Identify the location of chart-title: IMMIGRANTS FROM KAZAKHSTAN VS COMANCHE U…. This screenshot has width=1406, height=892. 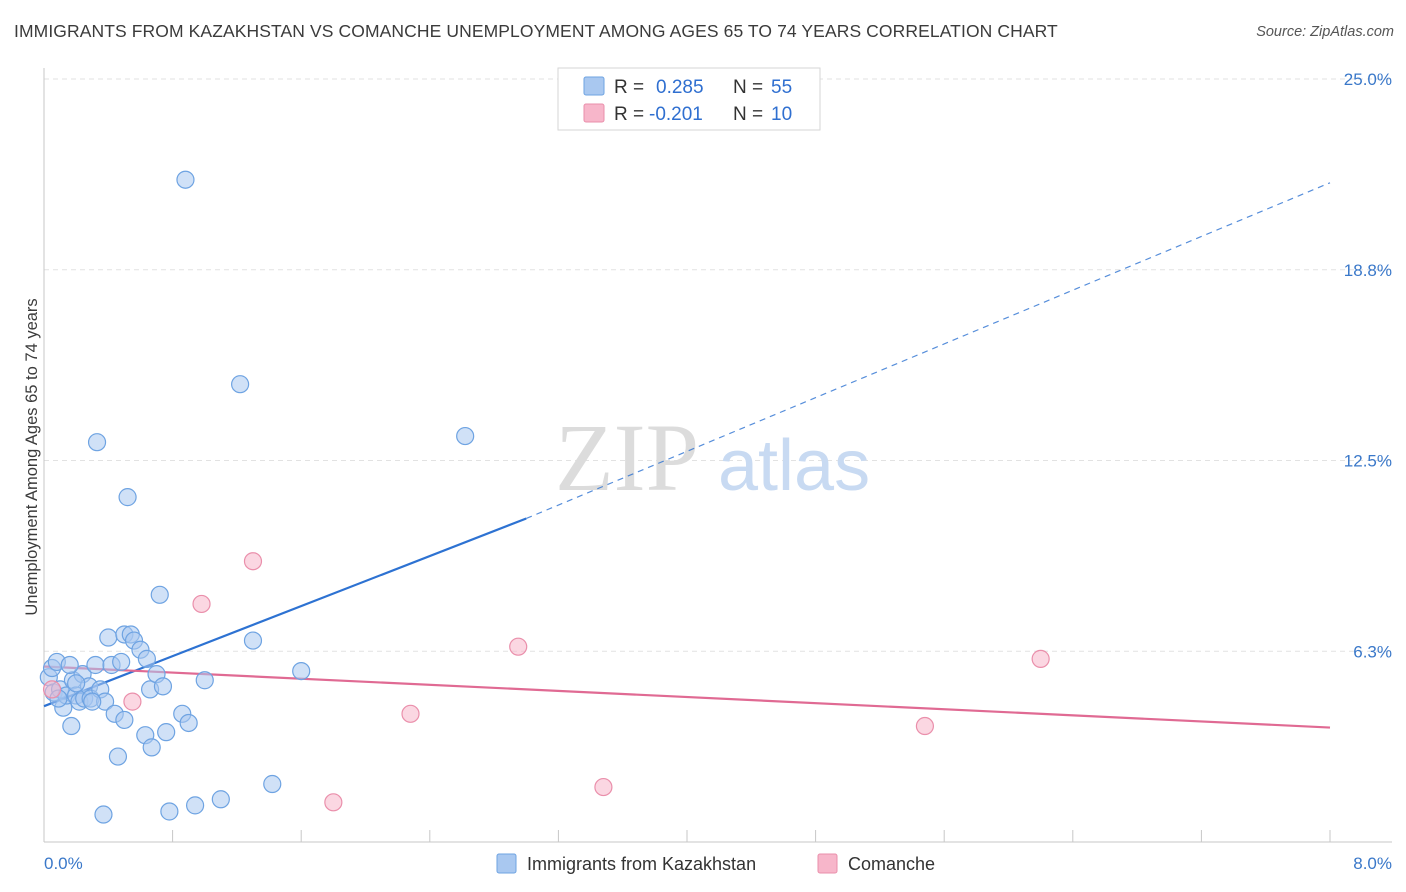
(536, 31).